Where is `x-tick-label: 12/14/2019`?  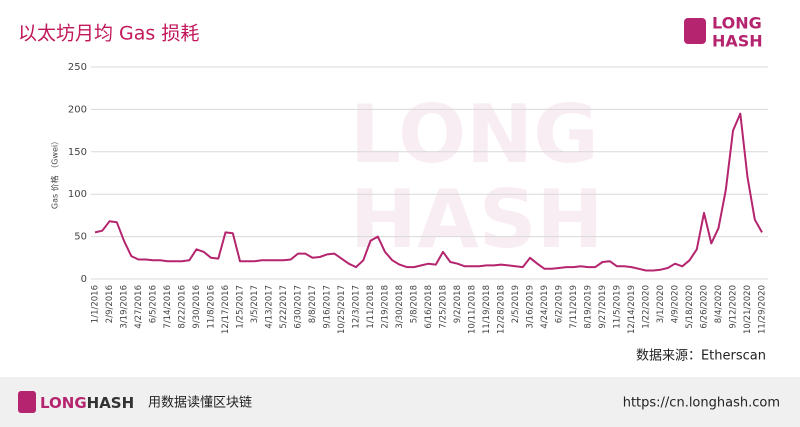
x-tick-label: 12/14/2019 is located at coordinates (632, 309).